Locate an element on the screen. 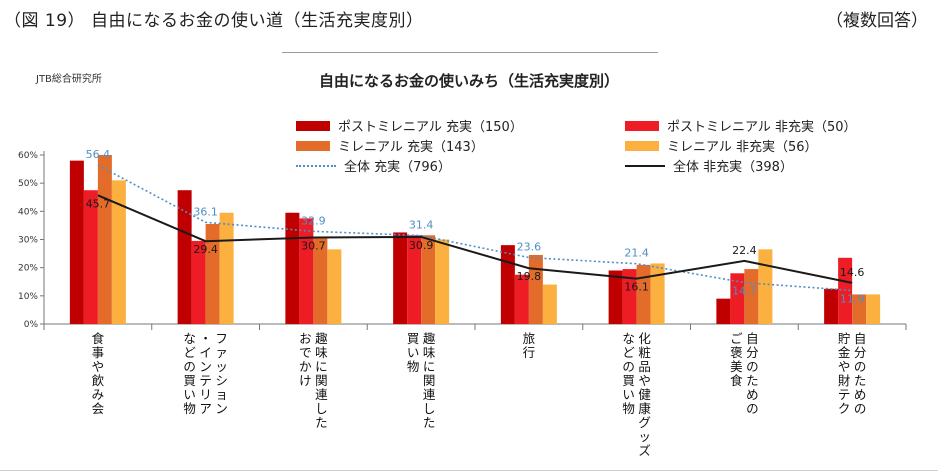 The height and width of the screenshot is (473, 938). category-label-char: か is located at coordinates (305, 366).